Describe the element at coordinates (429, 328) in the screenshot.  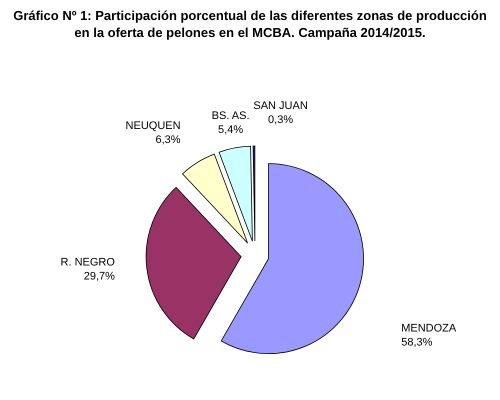
I see `slice-label: MENDOZA` at that location.